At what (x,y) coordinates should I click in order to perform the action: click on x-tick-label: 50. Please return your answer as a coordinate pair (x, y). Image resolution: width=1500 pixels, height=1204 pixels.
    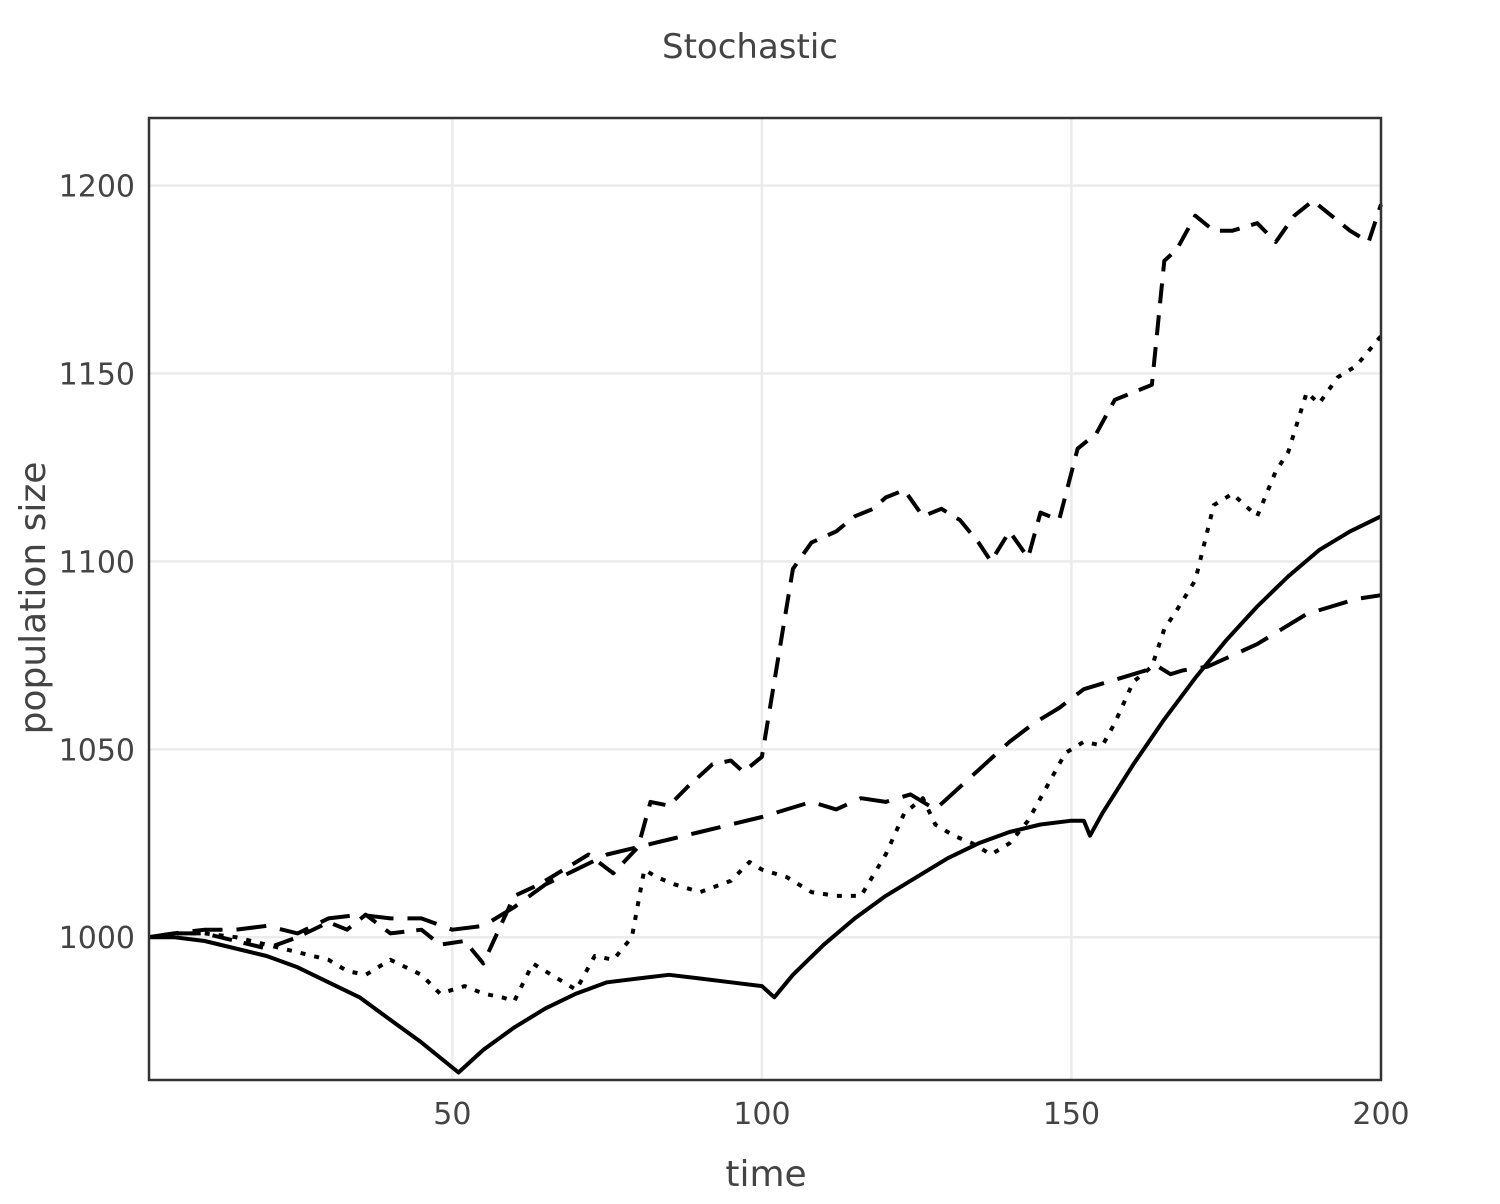
    Looking at the image, I should click on (452, 1114).